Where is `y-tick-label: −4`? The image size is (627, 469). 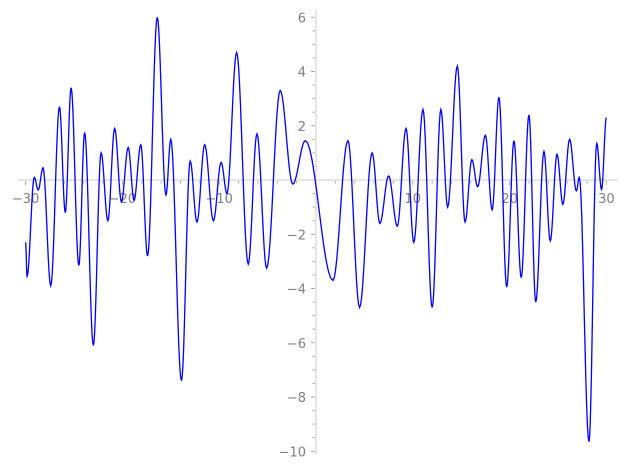 y-tick-label: −4 is located at coordinates (296, 290).